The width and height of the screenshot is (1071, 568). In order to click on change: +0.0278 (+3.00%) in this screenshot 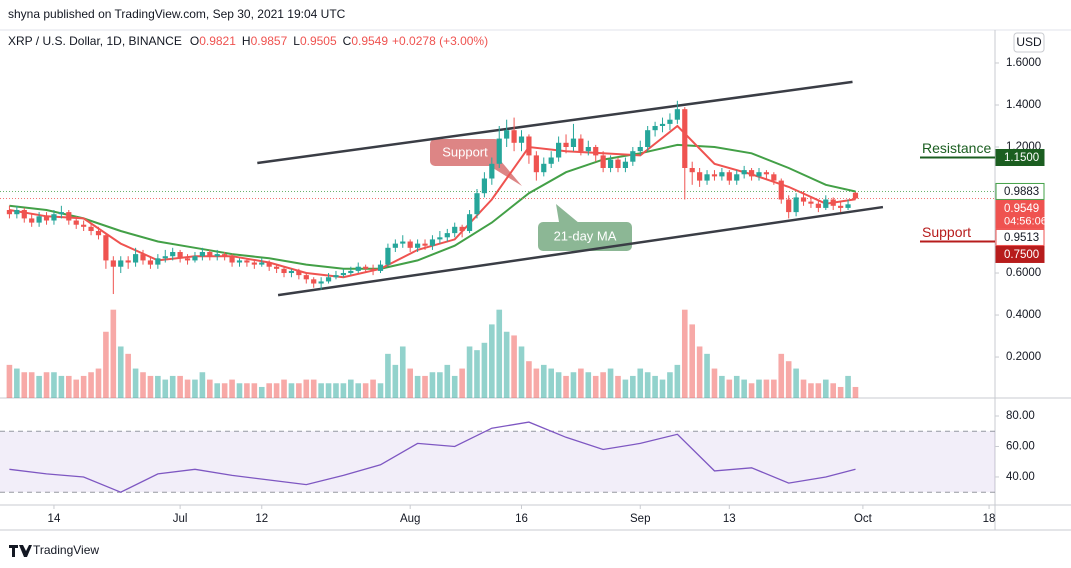, I will do `click(440, 41)`.